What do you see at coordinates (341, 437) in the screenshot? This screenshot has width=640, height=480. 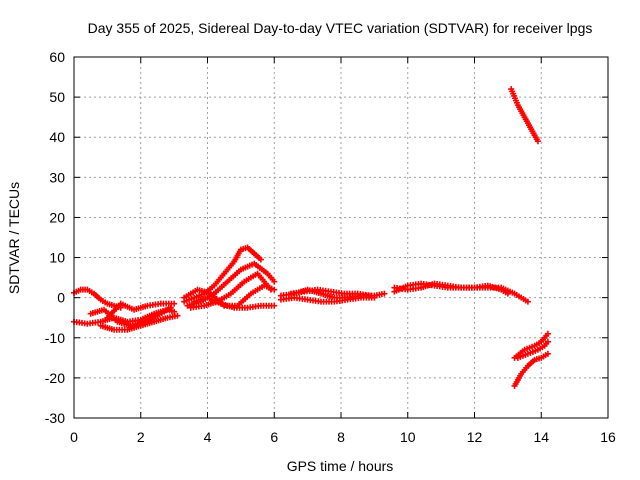 I see `x-tick-label: 8` at bounding box center [341, 437].